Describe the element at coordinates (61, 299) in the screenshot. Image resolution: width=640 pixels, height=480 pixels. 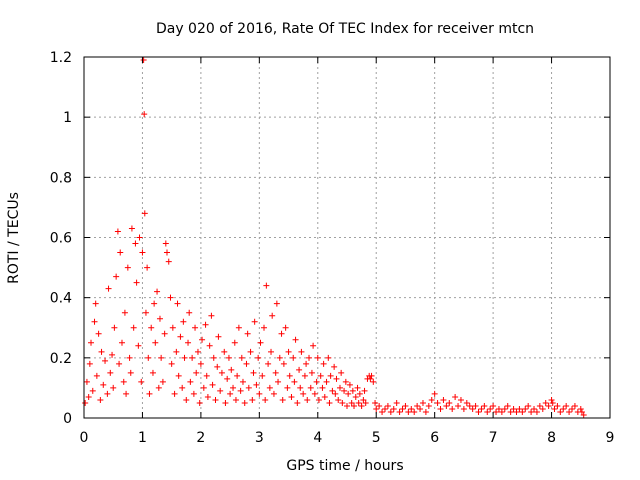
I see `y-tick-label: 0.4` at that location.